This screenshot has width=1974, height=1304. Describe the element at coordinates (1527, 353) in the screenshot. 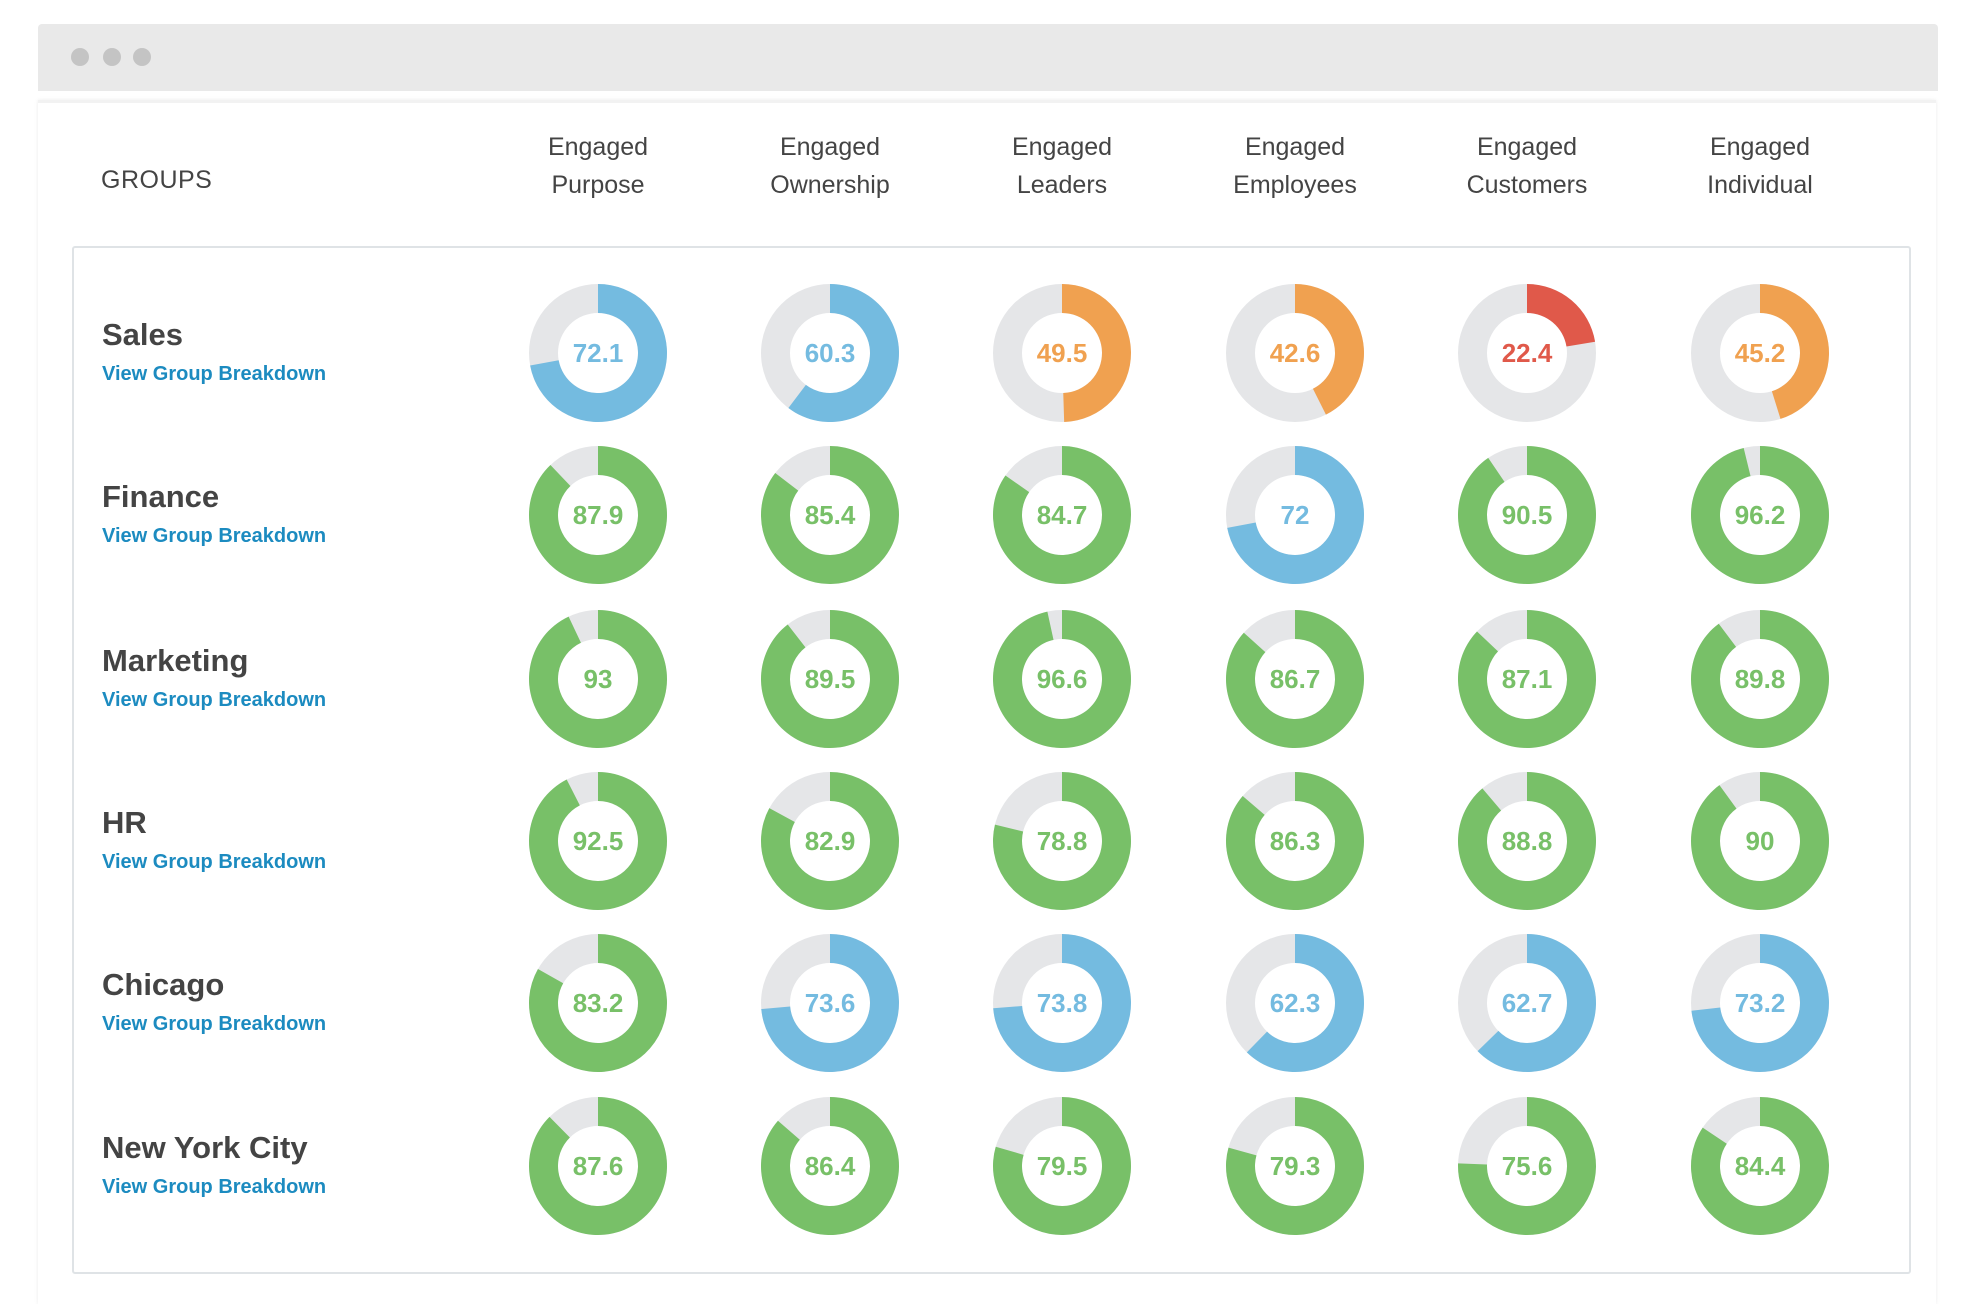

I see `donut-chart: 22.4` at that location.